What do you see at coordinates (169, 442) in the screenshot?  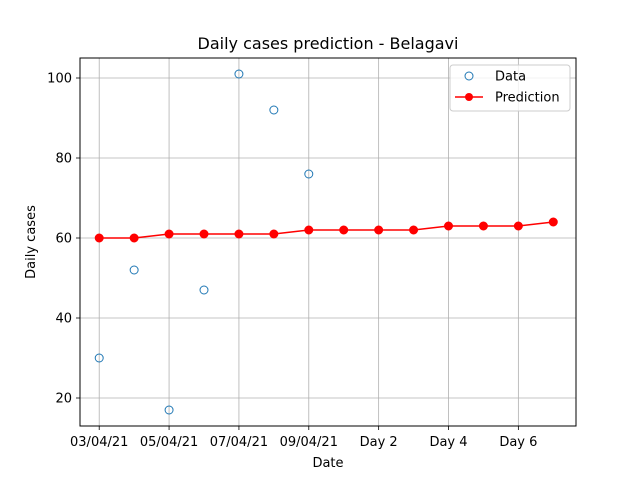 I see `x-tick-label: 05/04/21` at bounding box center [169, 442].